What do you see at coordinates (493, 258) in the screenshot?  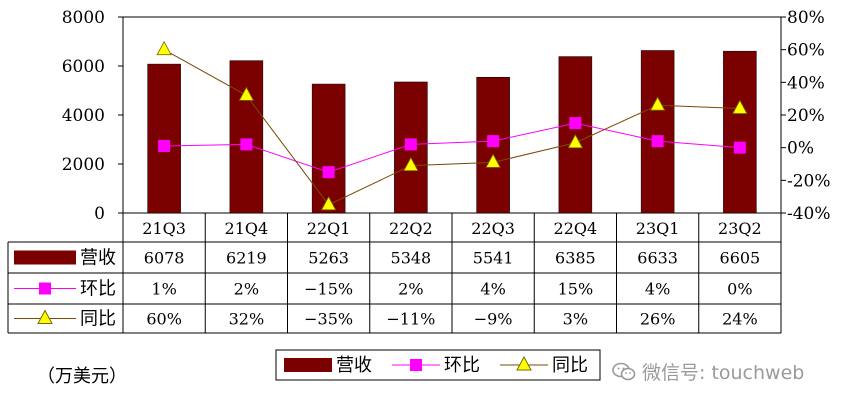 I see `table-cell: 5541` at bounding box center [493, 258].